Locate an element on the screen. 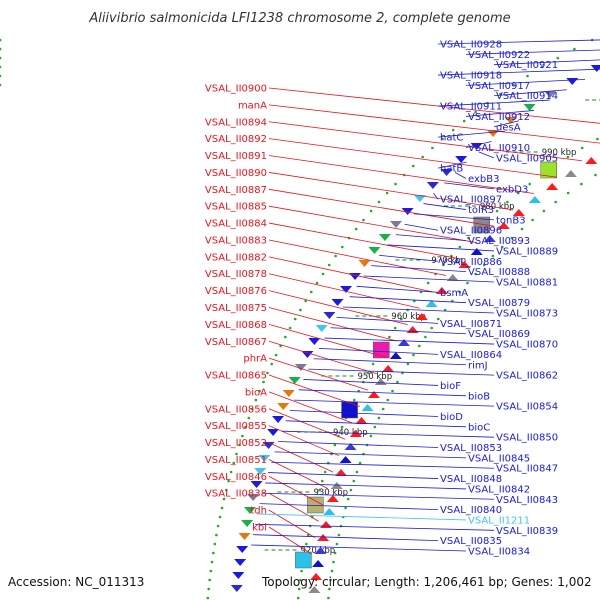  right-gene-label: VSAL_II0834 is located at coordinates (499, 552).